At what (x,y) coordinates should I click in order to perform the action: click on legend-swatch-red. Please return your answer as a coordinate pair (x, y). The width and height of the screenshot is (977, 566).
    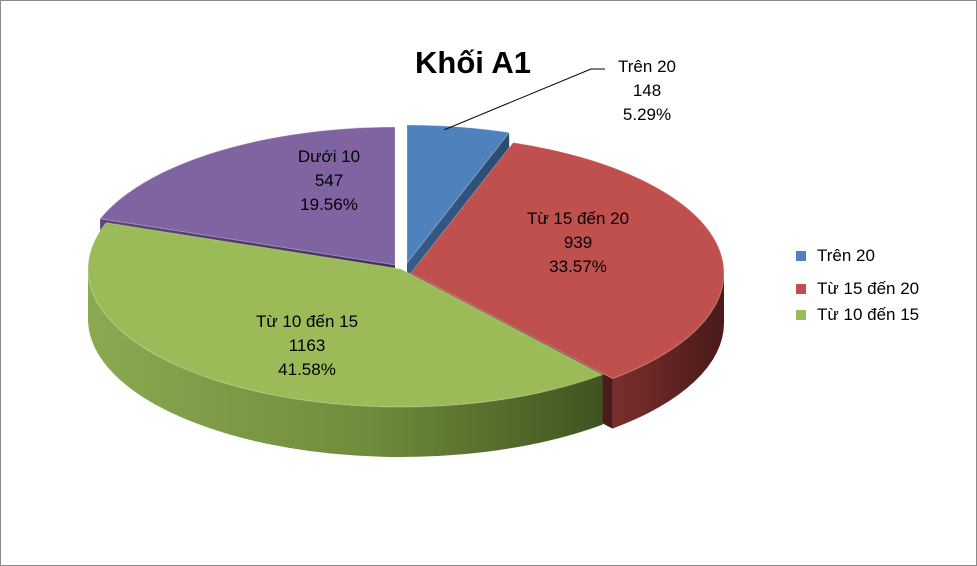
    Looking at the image, I should click on (801, 289).